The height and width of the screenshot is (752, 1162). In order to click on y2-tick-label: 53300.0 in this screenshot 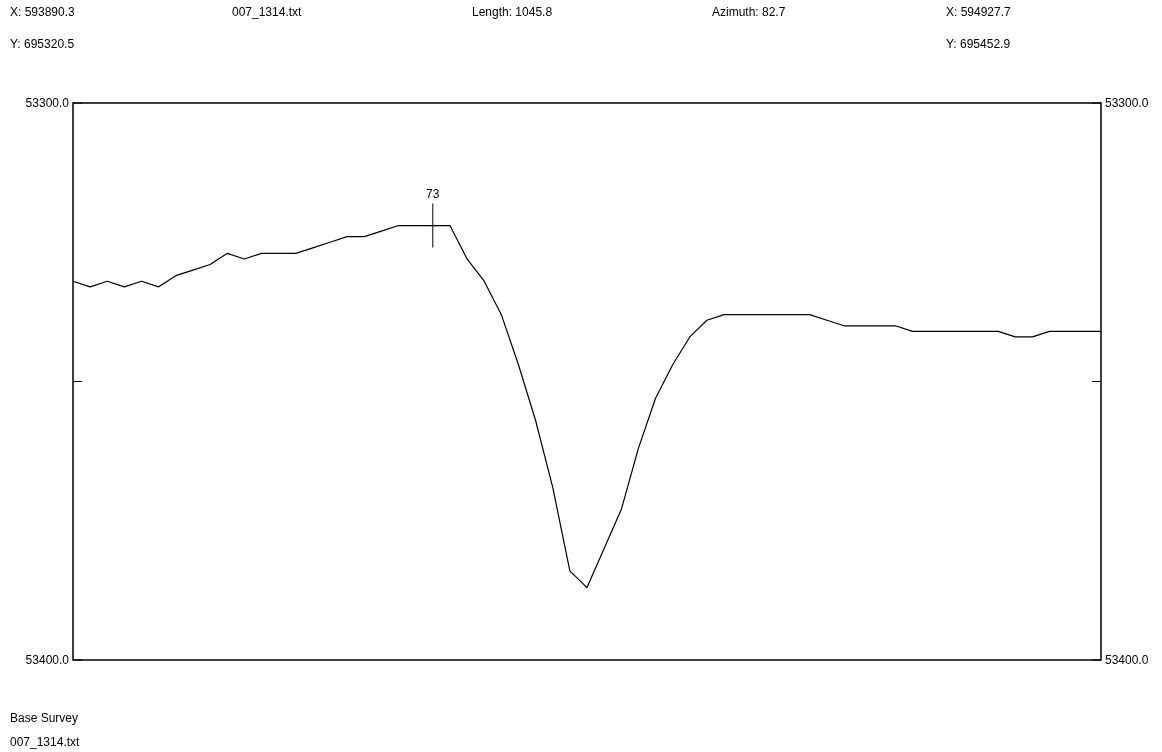, I will do `click(1127, 103)`.